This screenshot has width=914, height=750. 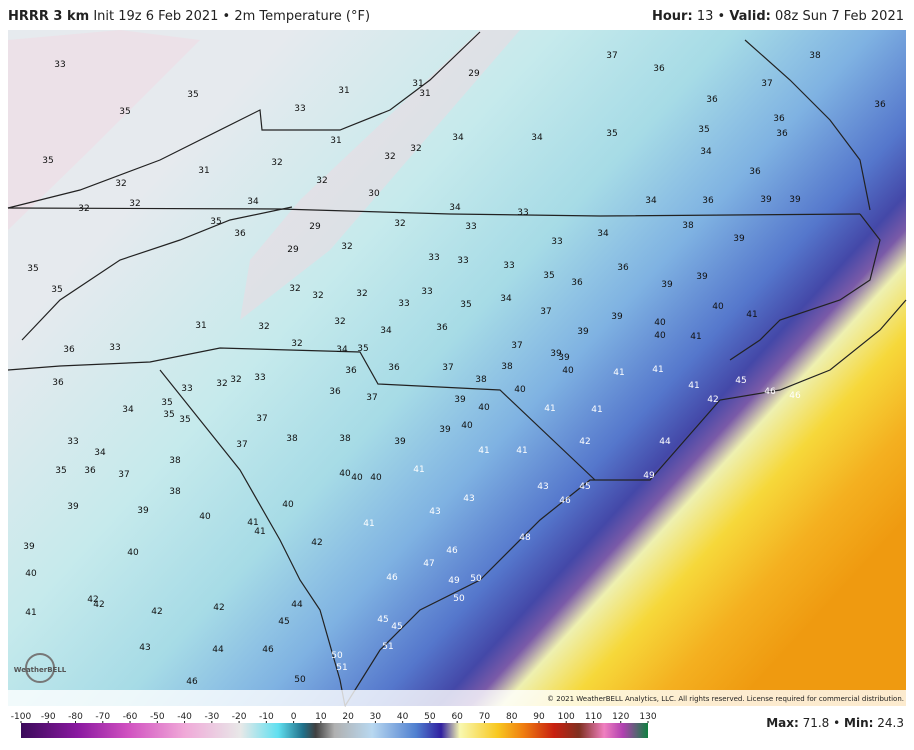 I want to click on colorbar-tick-label: 130, so click(x=647, y=717).